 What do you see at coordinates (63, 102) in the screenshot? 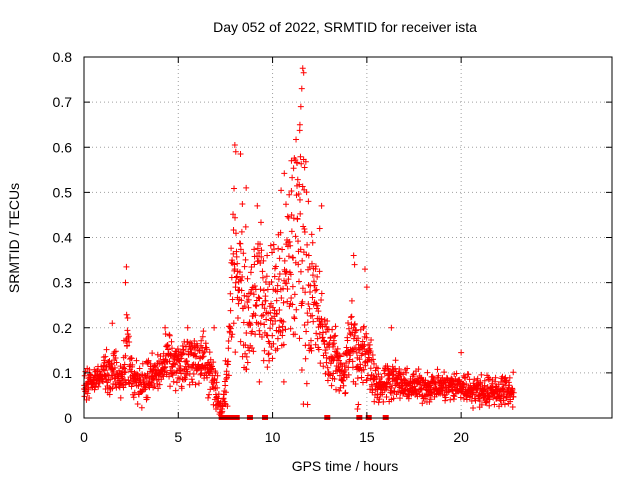
I see `y-tick-label: 0.7` at bounding box center [63, 102].